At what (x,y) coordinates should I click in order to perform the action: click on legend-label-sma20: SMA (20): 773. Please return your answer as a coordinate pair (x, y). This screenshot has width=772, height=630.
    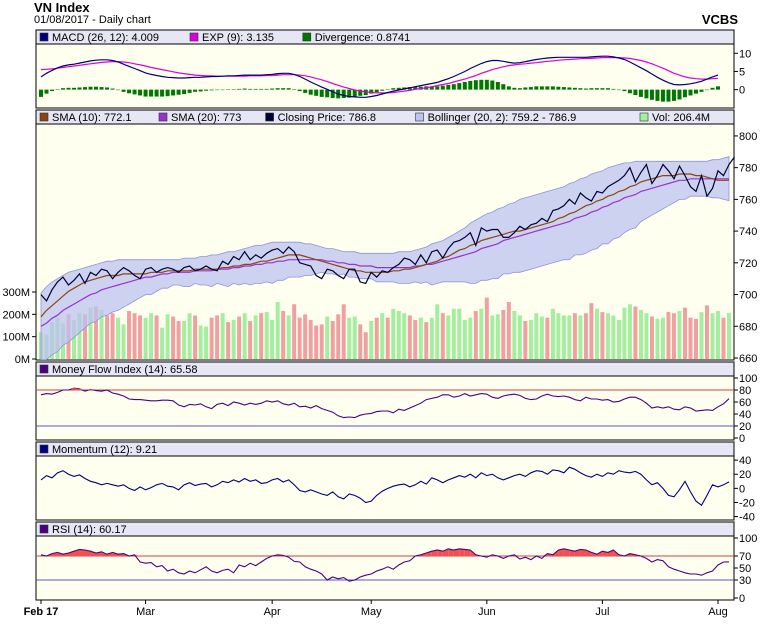
    Looking at the image, I should click on (206, 118).